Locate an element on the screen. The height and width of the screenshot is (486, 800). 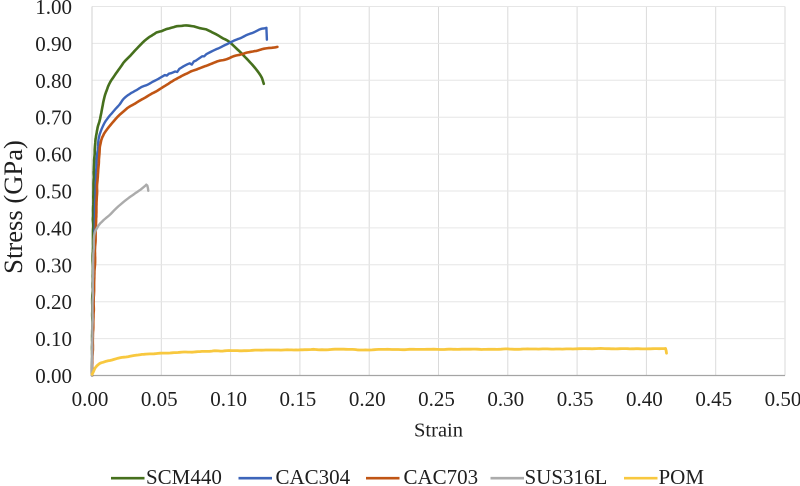
svg-text: Strain is located at coordinates (438, 431).